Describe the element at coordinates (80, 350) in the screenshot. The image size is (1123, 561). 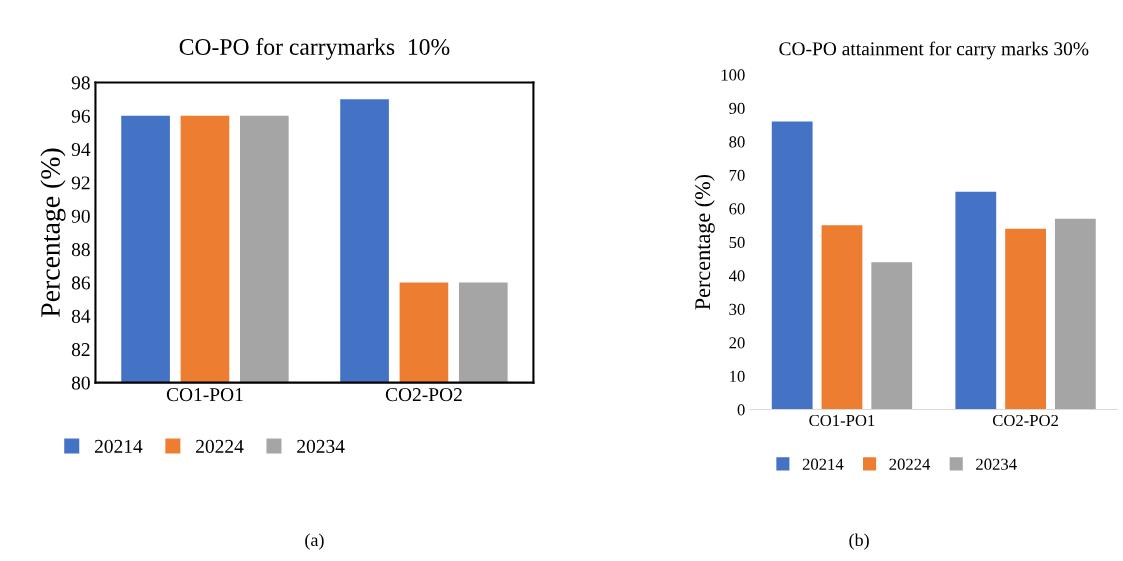
I see `y-tick-label: 82` at that location.